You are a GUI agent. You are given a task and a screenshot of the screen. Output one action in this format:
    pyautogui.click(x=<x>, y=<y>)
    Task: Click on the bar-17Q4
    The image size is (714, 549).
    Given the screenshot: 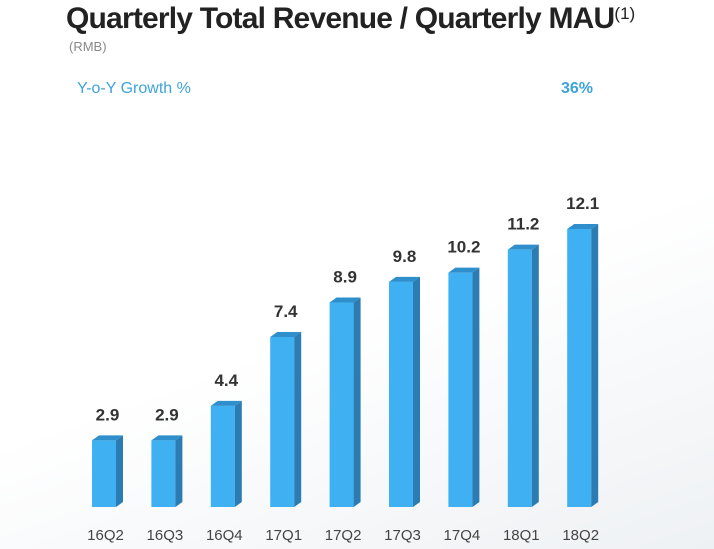 What is the action you would take?
    pyautogui.click(x=464, y=387)
    